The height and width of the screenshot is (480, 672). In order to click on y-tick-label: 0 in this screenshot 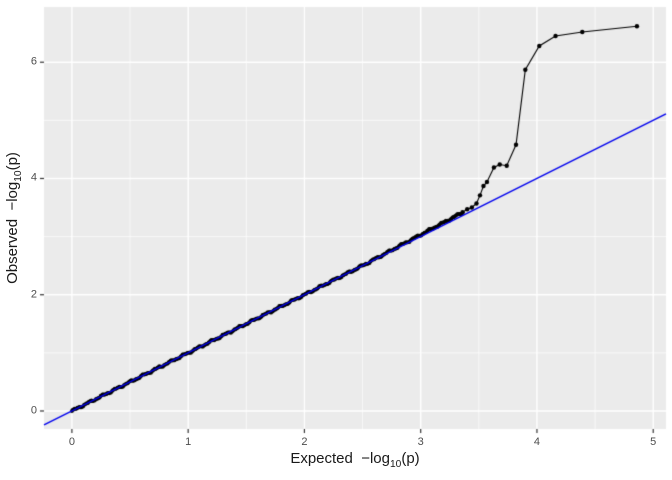, I will do `click(33, 410)`.